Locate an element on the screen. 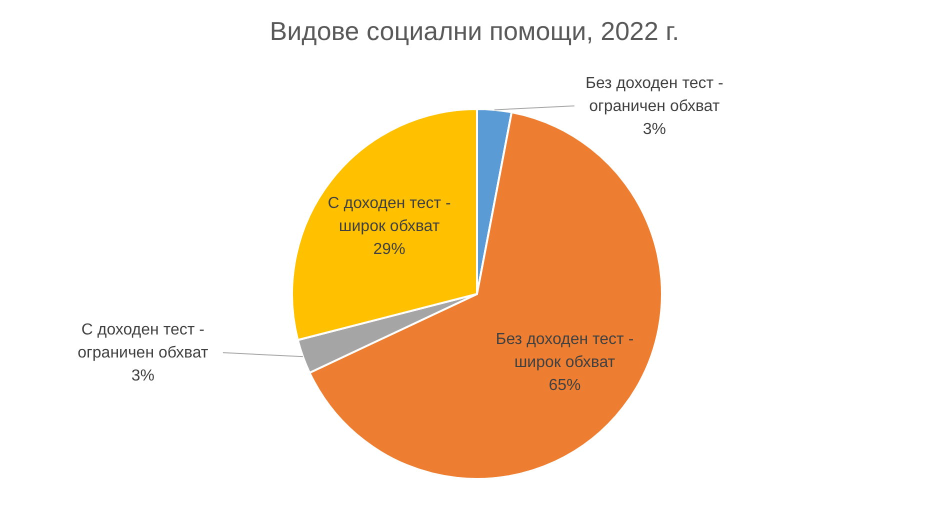 This screenshot has width=949, height=520. slice-label: С доходен тест - широк обхват is located at coordinates (389, 214).